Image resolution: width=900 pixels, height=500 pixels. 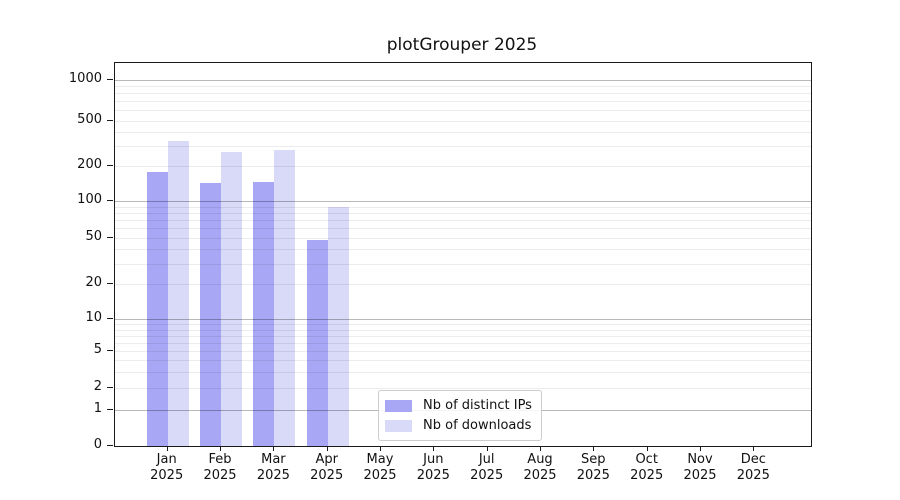 What do you see at coordinates (210, 314) in the screenshot?
I see `bar-nb-of-distinct-ips-feb` at bounding box center [210, 314].